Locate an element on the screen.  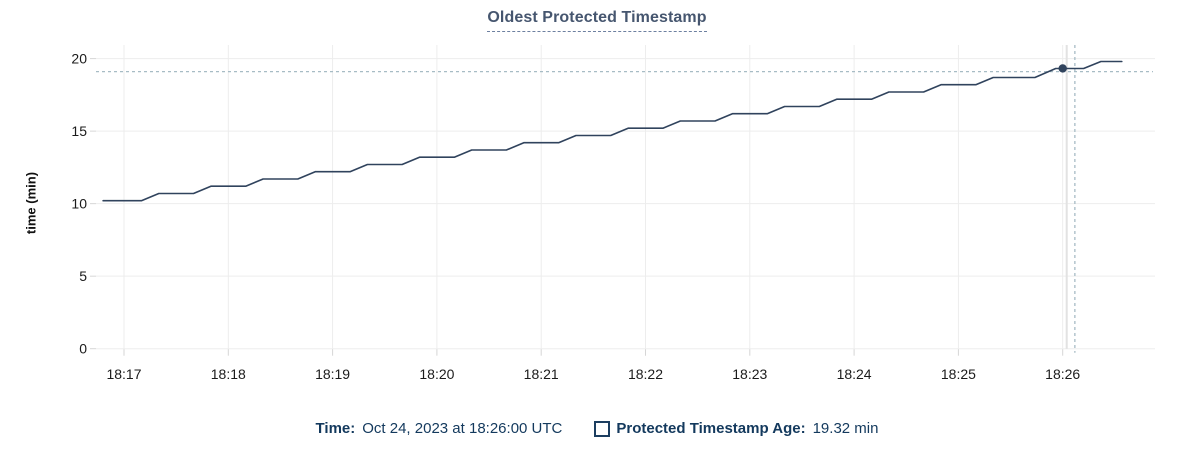
series-checkbox is located at coordinates (602, 428).